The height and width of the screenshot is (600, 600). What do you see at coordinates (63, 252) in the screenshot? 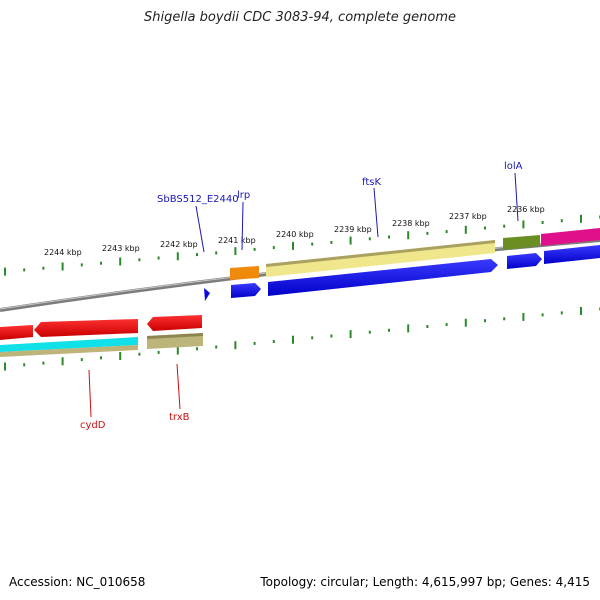
I see `kbp-label: 2244 kbp` at bounding box center [63, 252].